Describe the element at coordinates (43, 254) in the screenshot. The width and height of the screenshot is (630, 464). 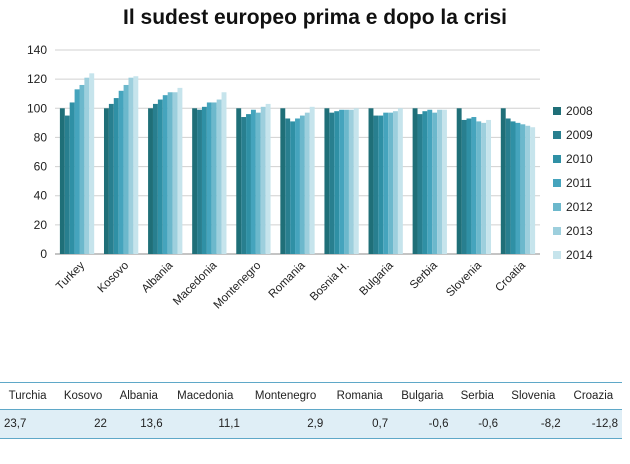
I see `y-tick-label: 0` at that location.